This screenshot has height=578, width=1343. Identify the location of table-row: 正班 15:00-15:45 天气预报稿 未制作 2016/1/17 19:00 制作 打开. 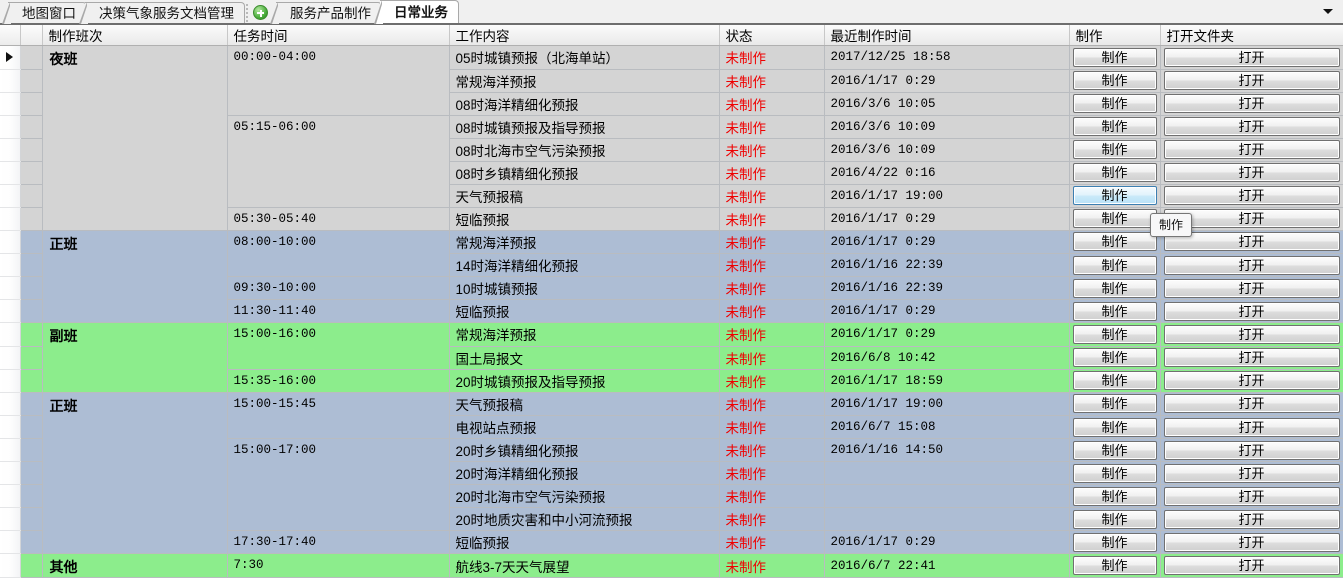
(671, 404).